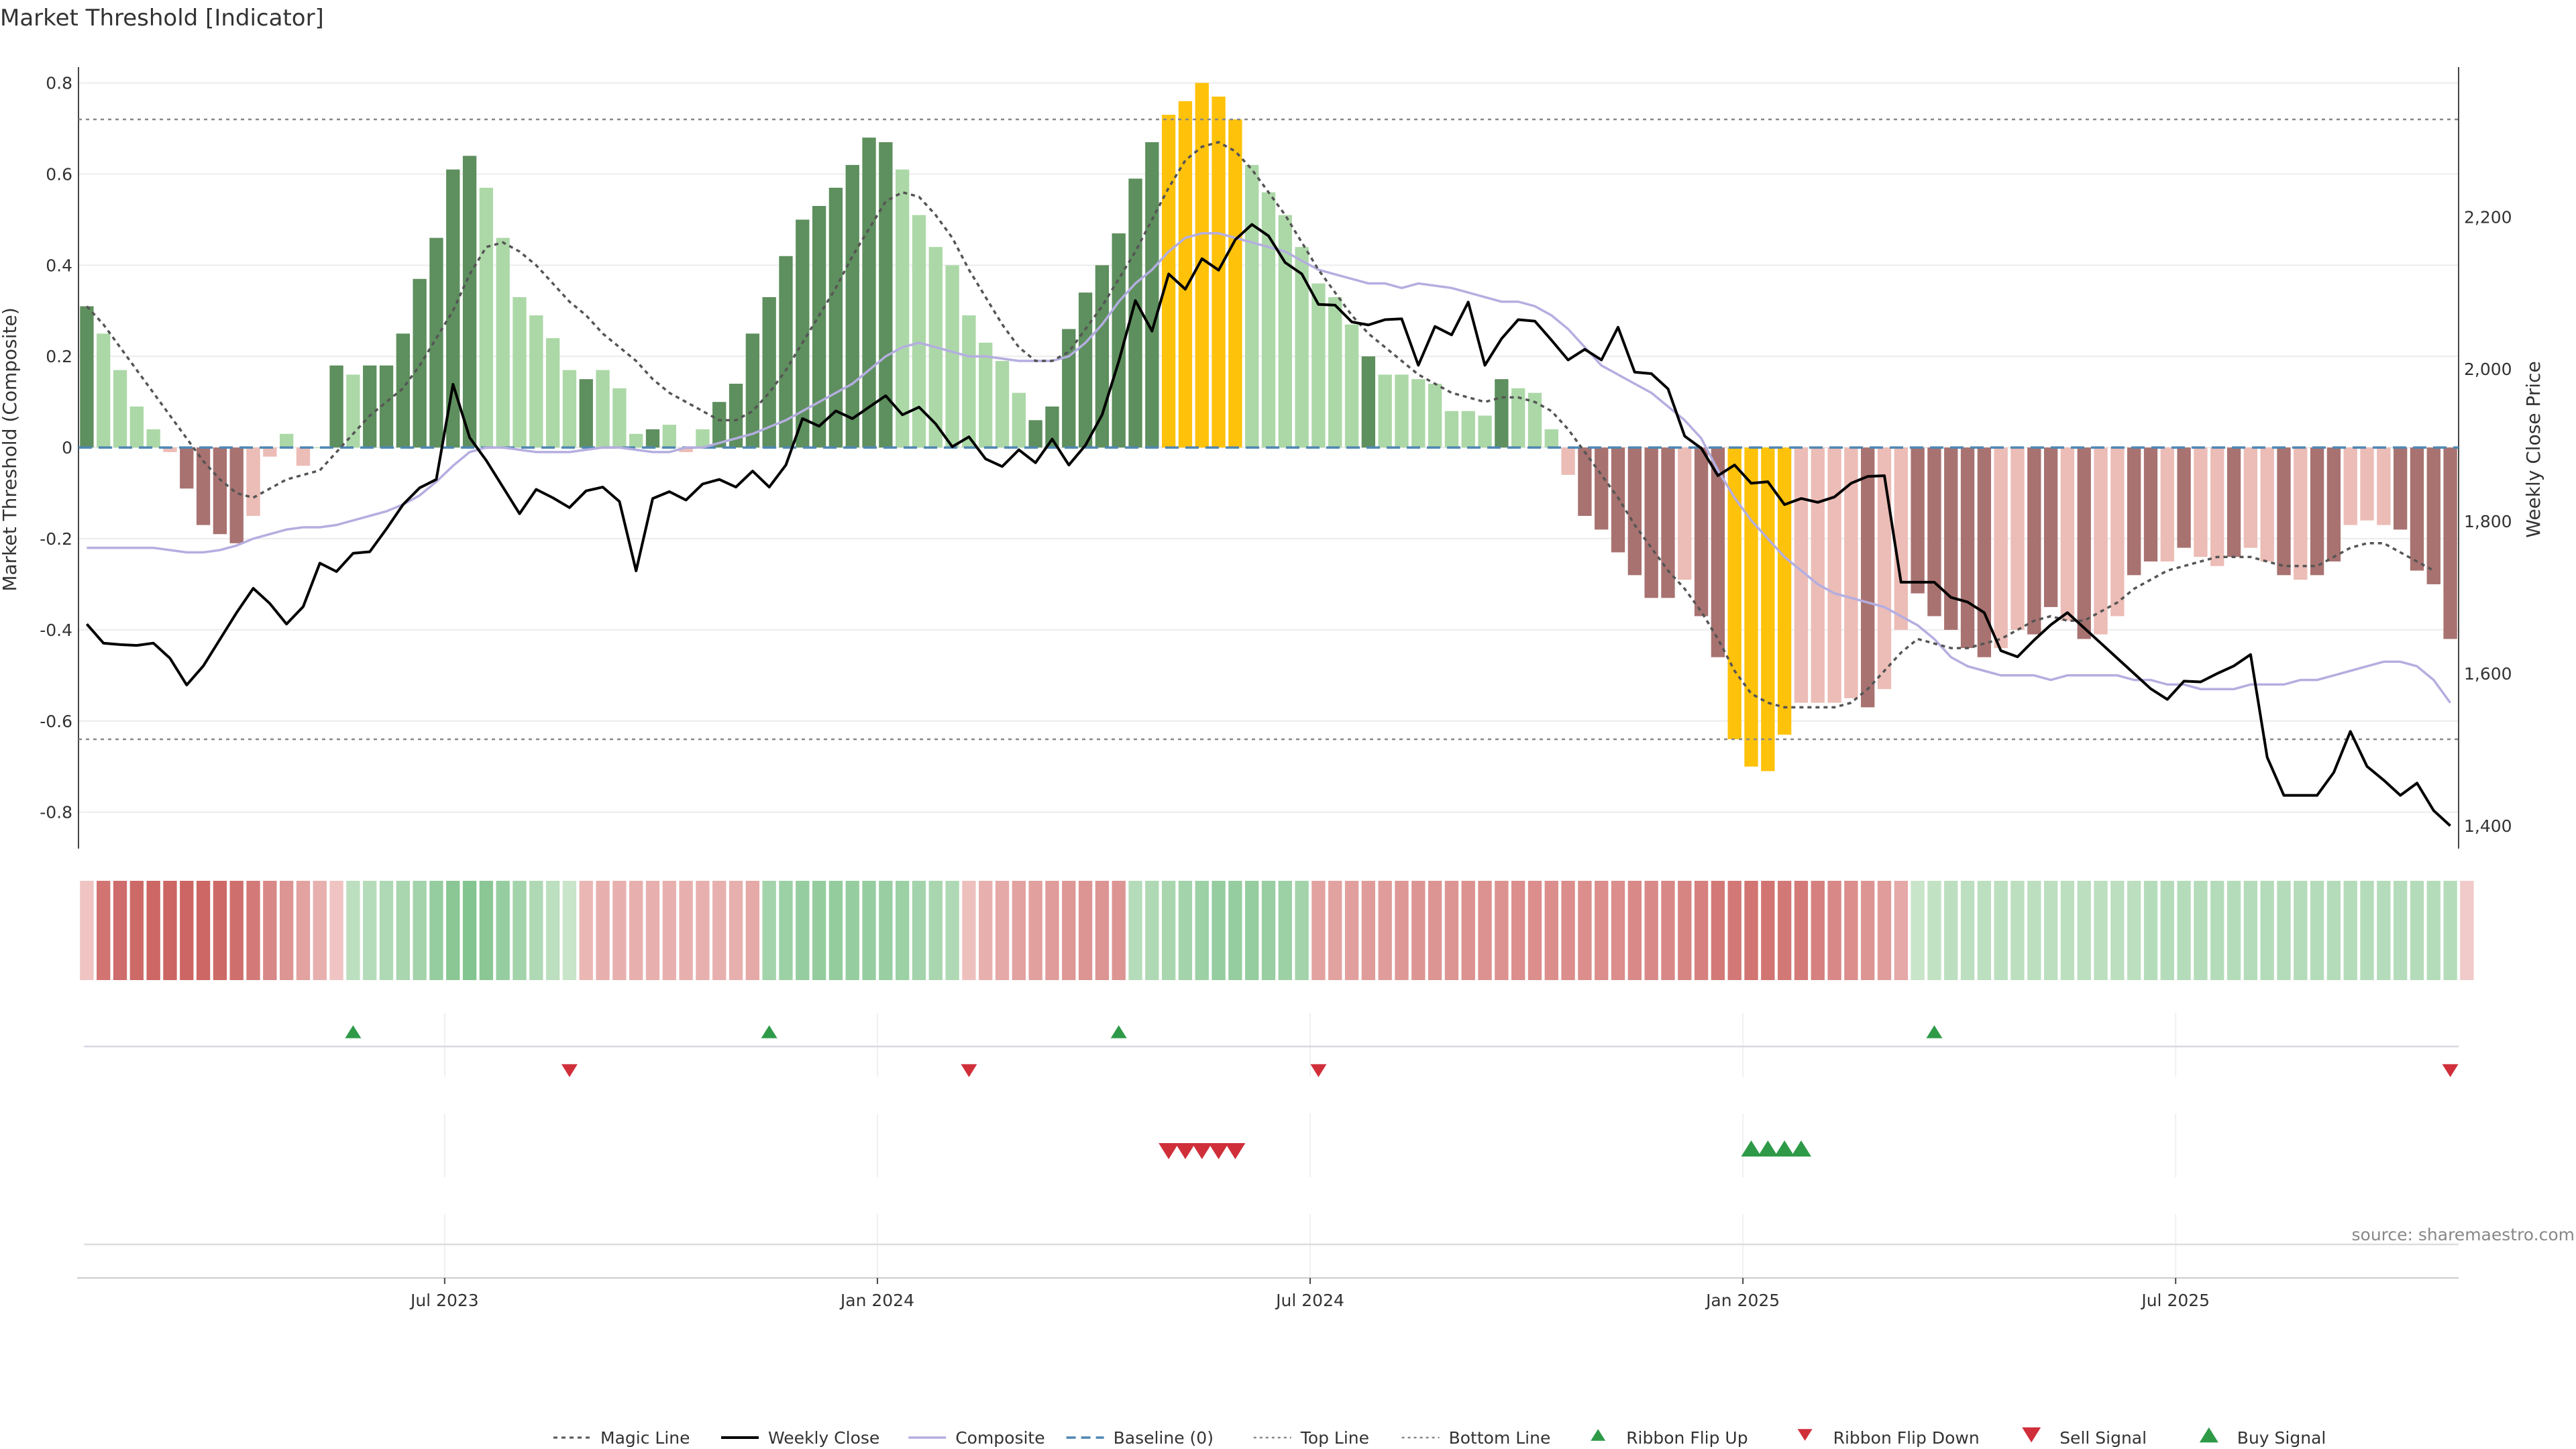  What do you see at coordinates (823, 1438) in the screenshot?
I see `legend-label: Weekly Close` at bounding box center [823, 1438].